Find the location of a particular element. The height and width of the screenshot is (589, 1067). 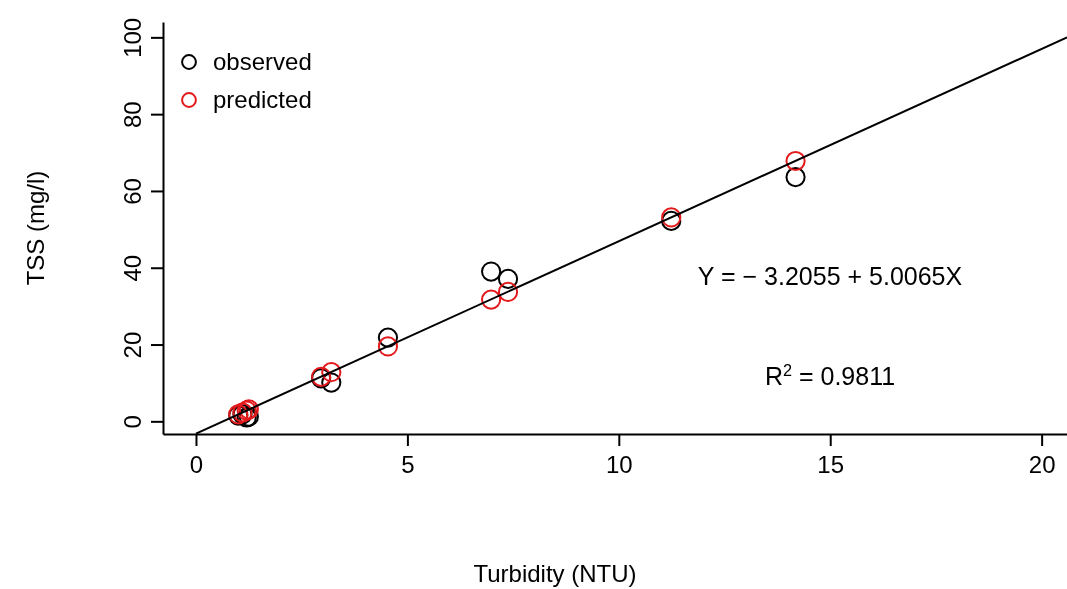

annotation: Y = − 3.2055 + 5.0065X is located at coordinates (830, 276).